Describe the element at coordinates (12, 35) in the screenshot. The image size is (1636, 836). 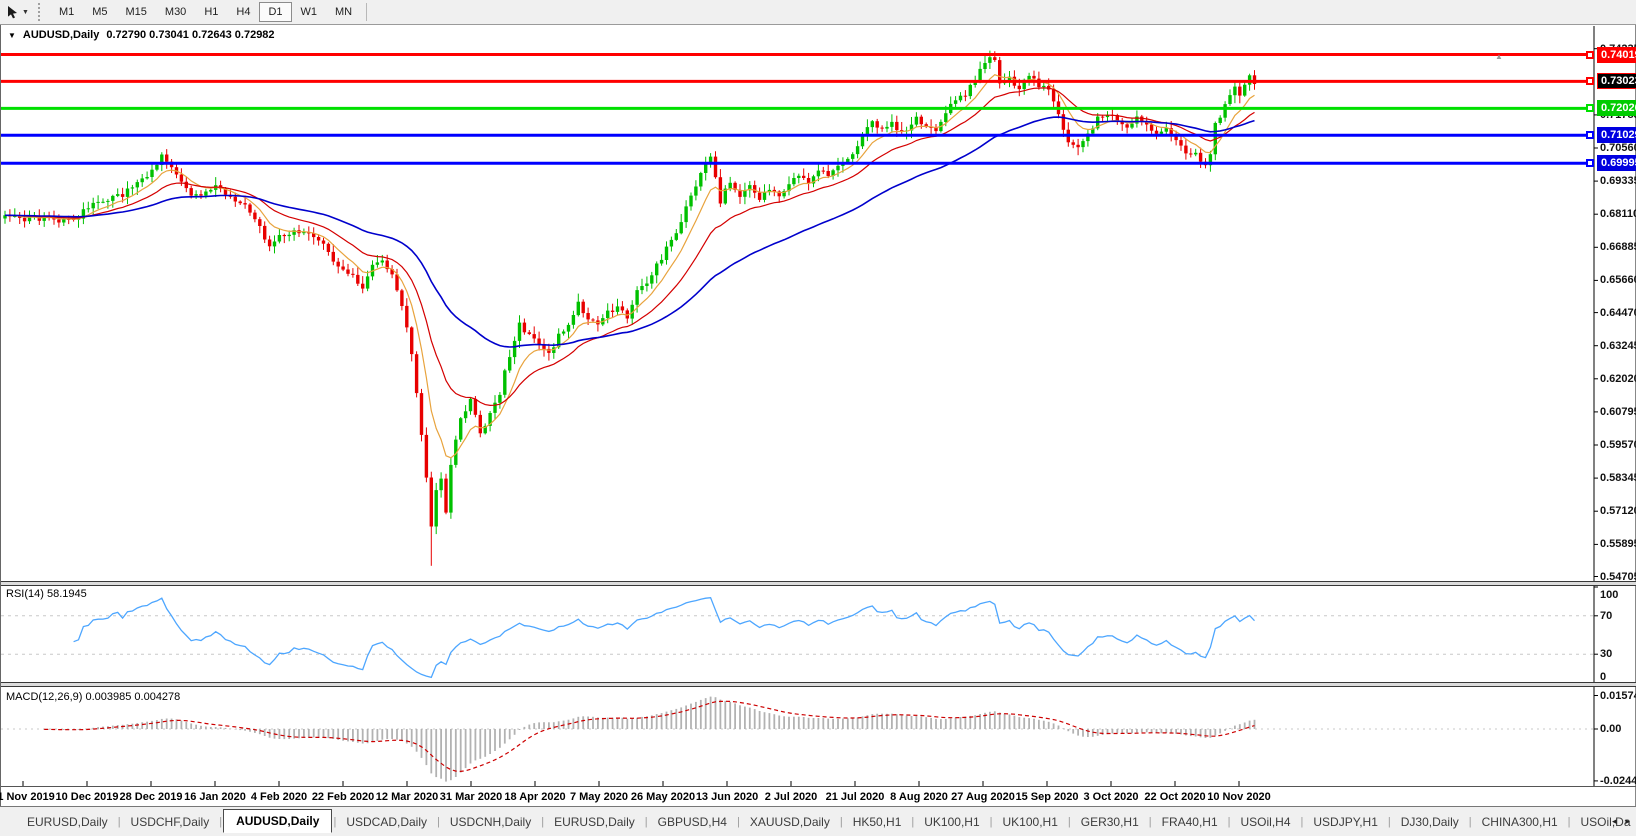
I see `collapse-triangle-icon: ▼` at that location.